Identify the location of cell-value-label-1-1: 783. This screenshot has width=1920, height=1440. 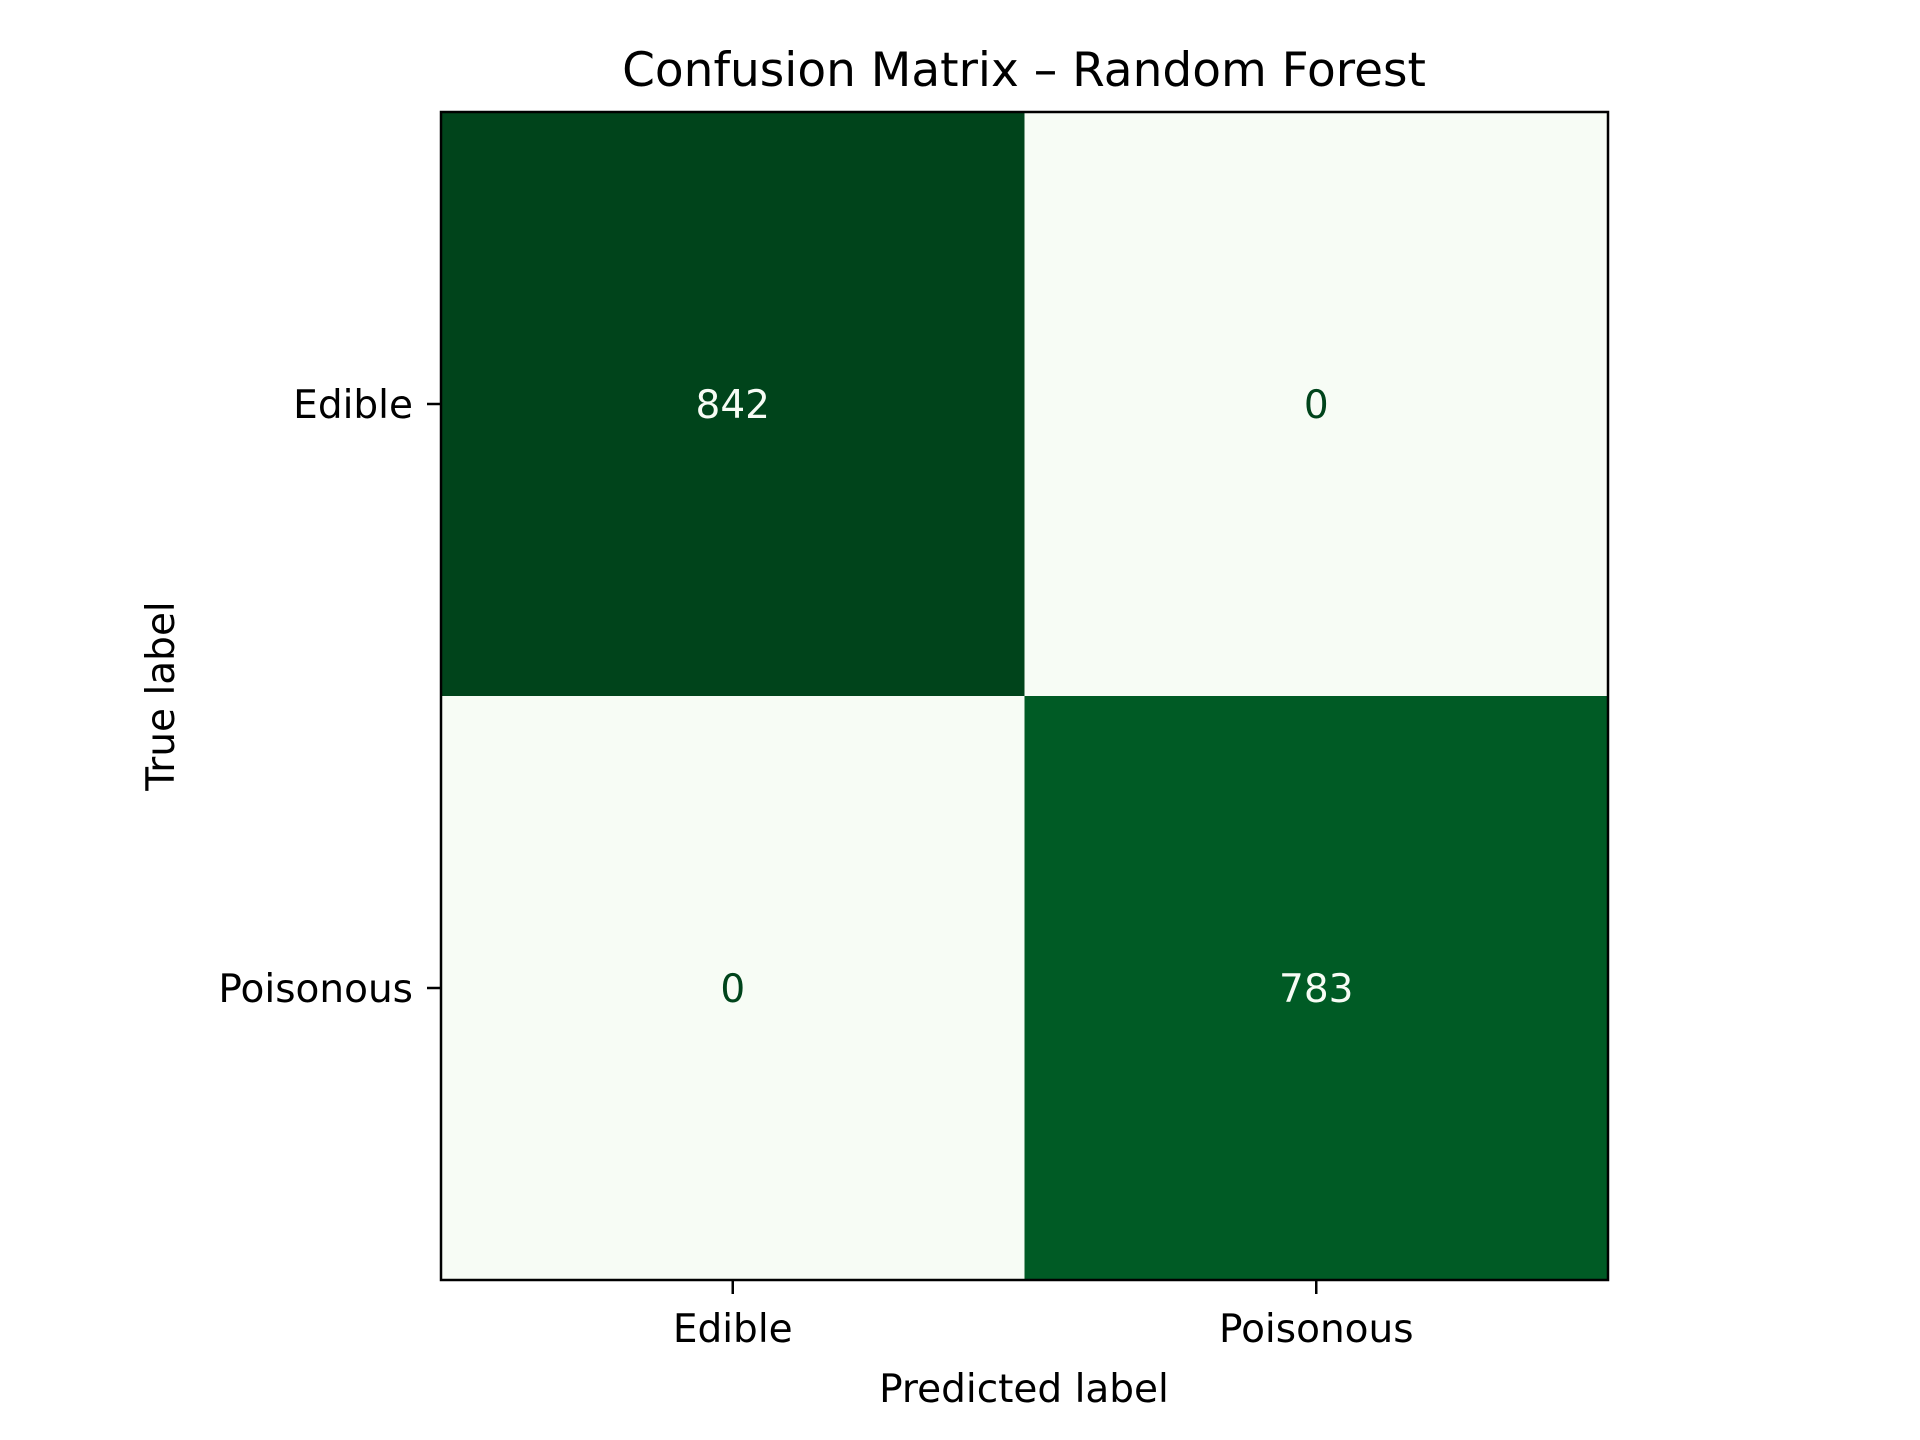
(1316, 989).